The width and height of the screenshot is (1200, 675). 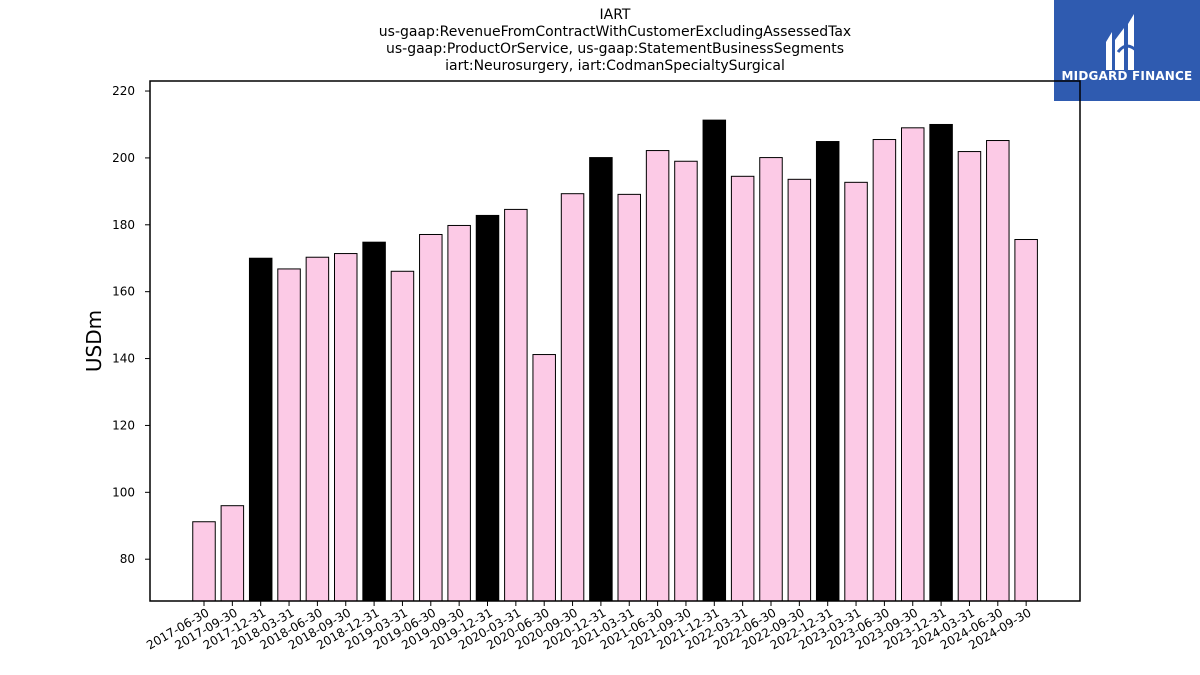 I want to click on y-tick-label: 180, so click(x=123, y=225).